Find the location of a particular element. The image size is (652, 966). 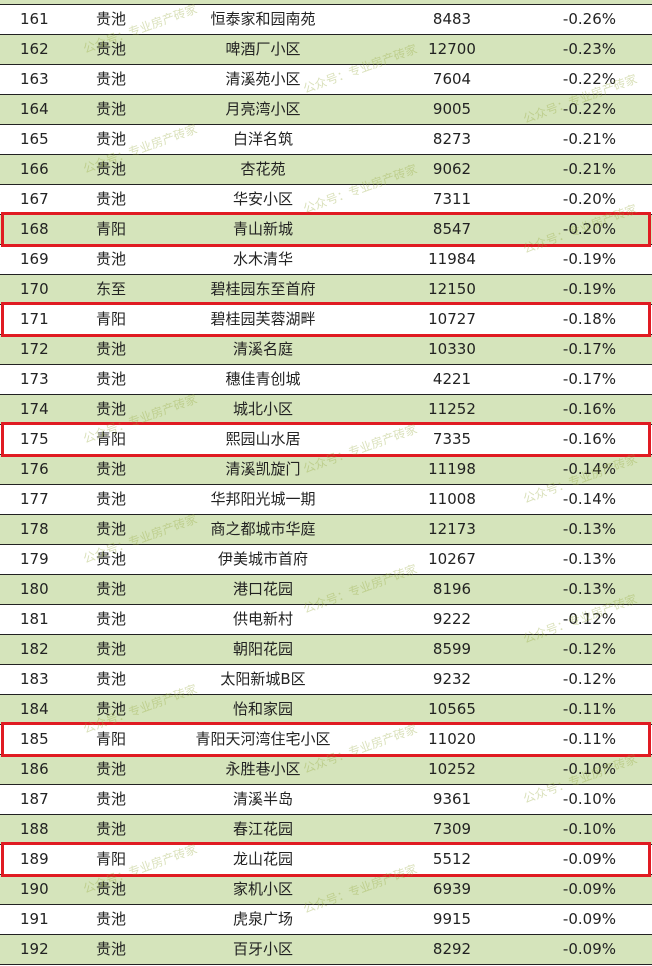

name-cell: 清溪苑小区 is located at coordinates (263, 79).